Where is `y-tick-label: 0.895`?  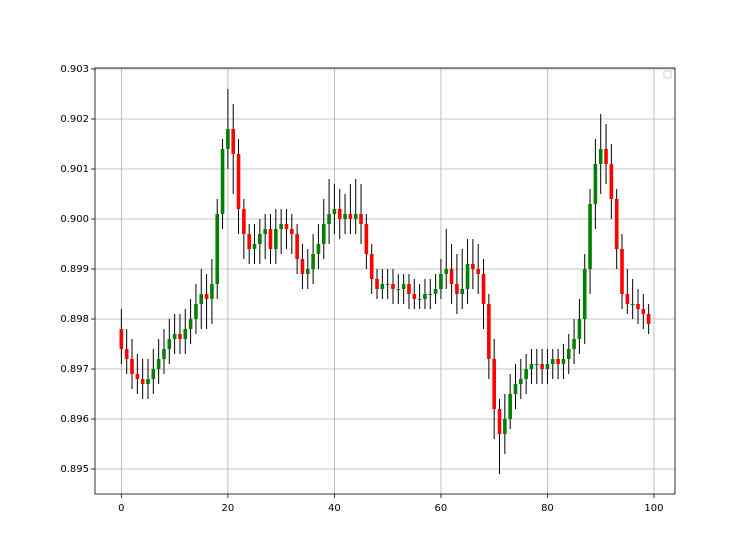
y-tick-label: 0.895 is located at coordinates (74, 469).